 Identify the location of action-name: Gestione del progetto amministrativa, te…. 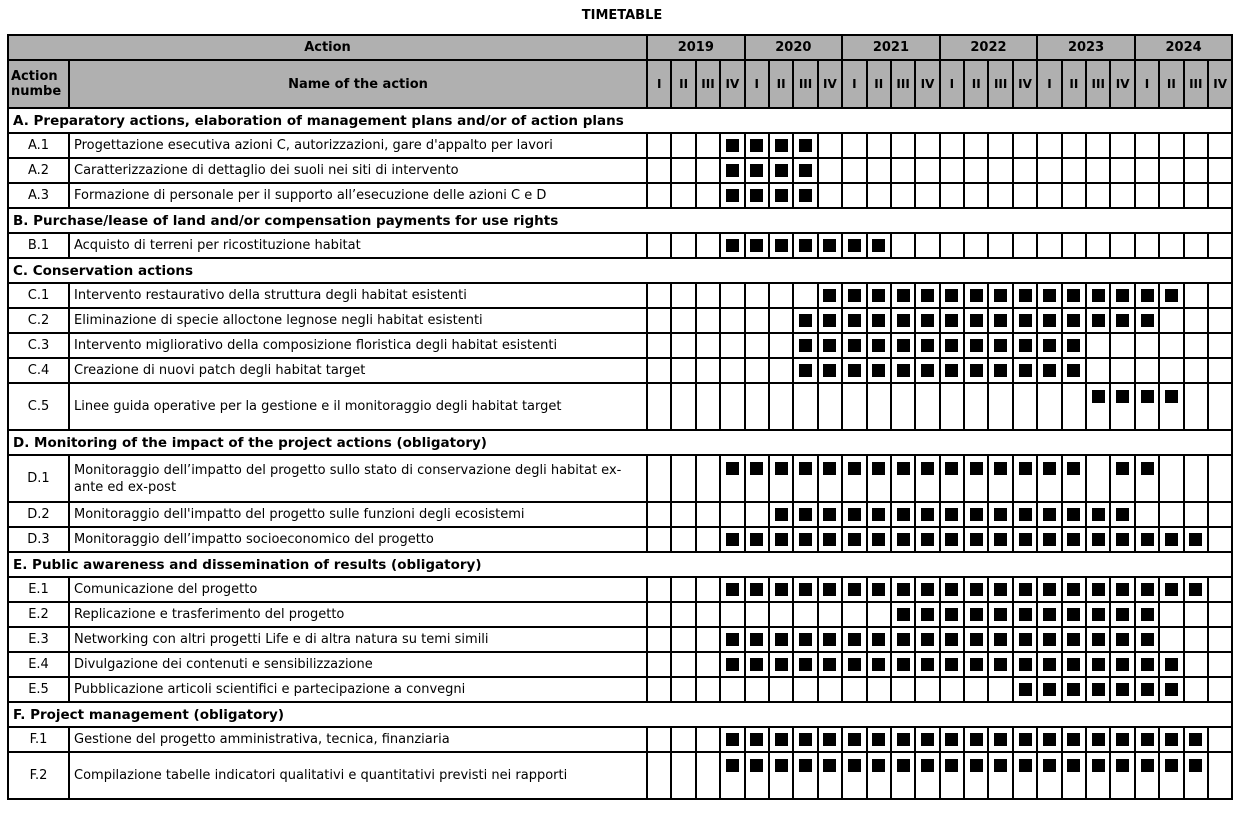
(358, 739).